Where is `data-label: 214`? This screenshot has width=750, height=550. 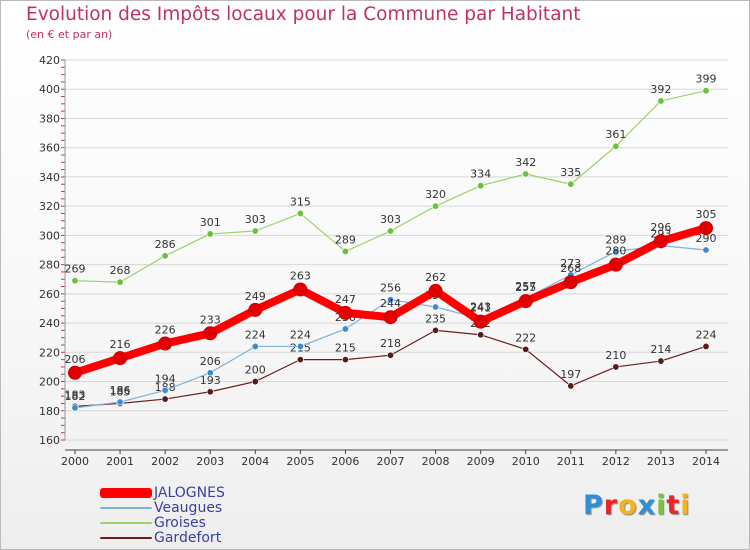 data-label: 214 is located at coordinates (660, 349).